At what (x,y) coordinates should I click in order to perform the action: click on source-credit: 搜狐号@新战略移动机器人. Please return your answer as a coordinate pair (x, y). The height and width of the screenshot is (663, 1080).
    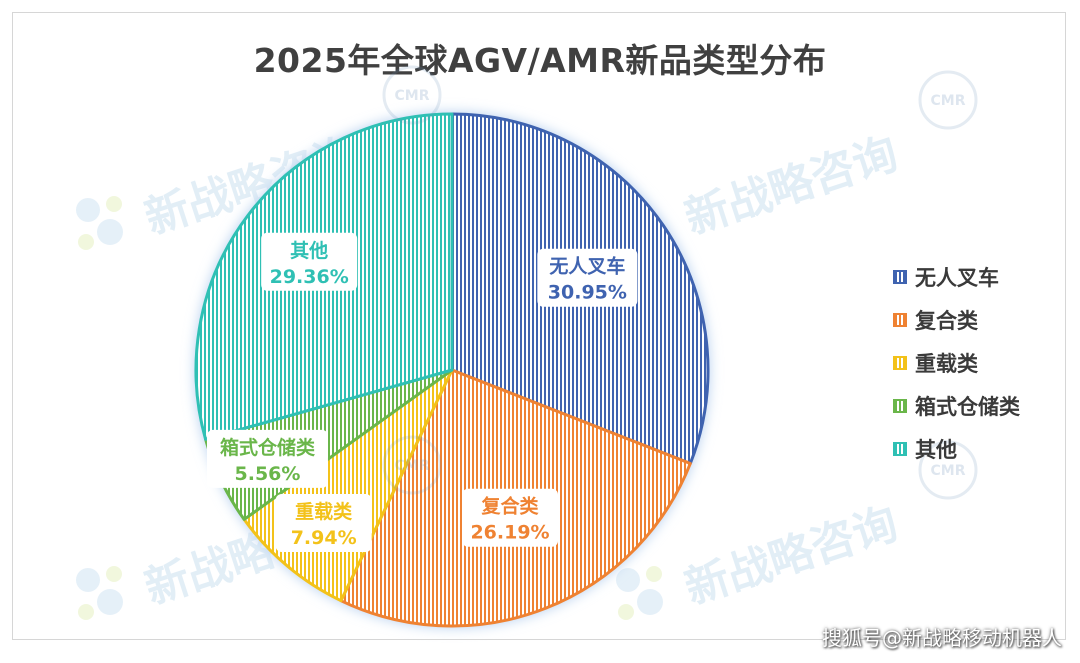
    Looking at the image, I should click on (942, 638).